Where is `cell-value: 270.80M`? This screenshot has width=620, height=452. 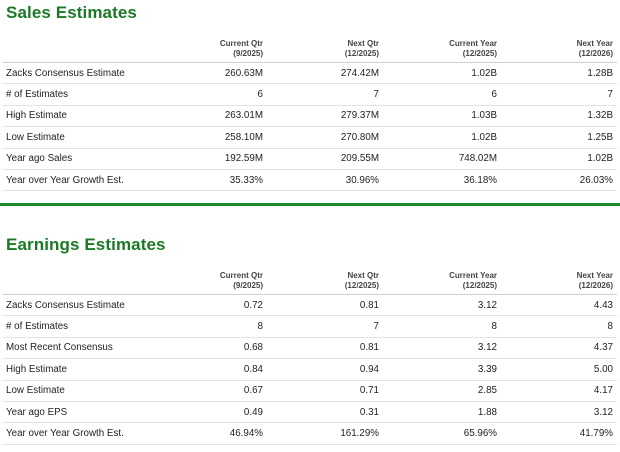
cell-value: 270.80M is located at coordinates (325, 137).